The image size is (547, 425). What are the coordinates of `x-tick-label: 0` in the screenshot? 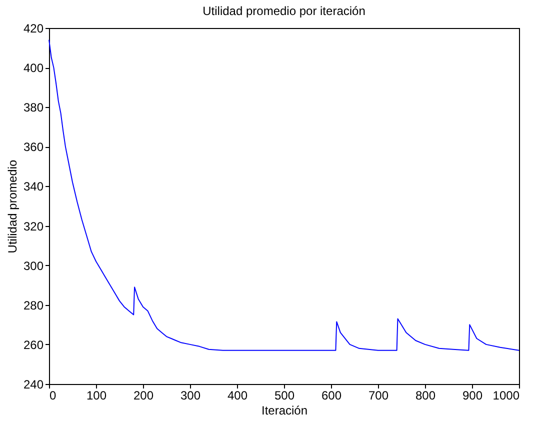 It's located at (53, 395).